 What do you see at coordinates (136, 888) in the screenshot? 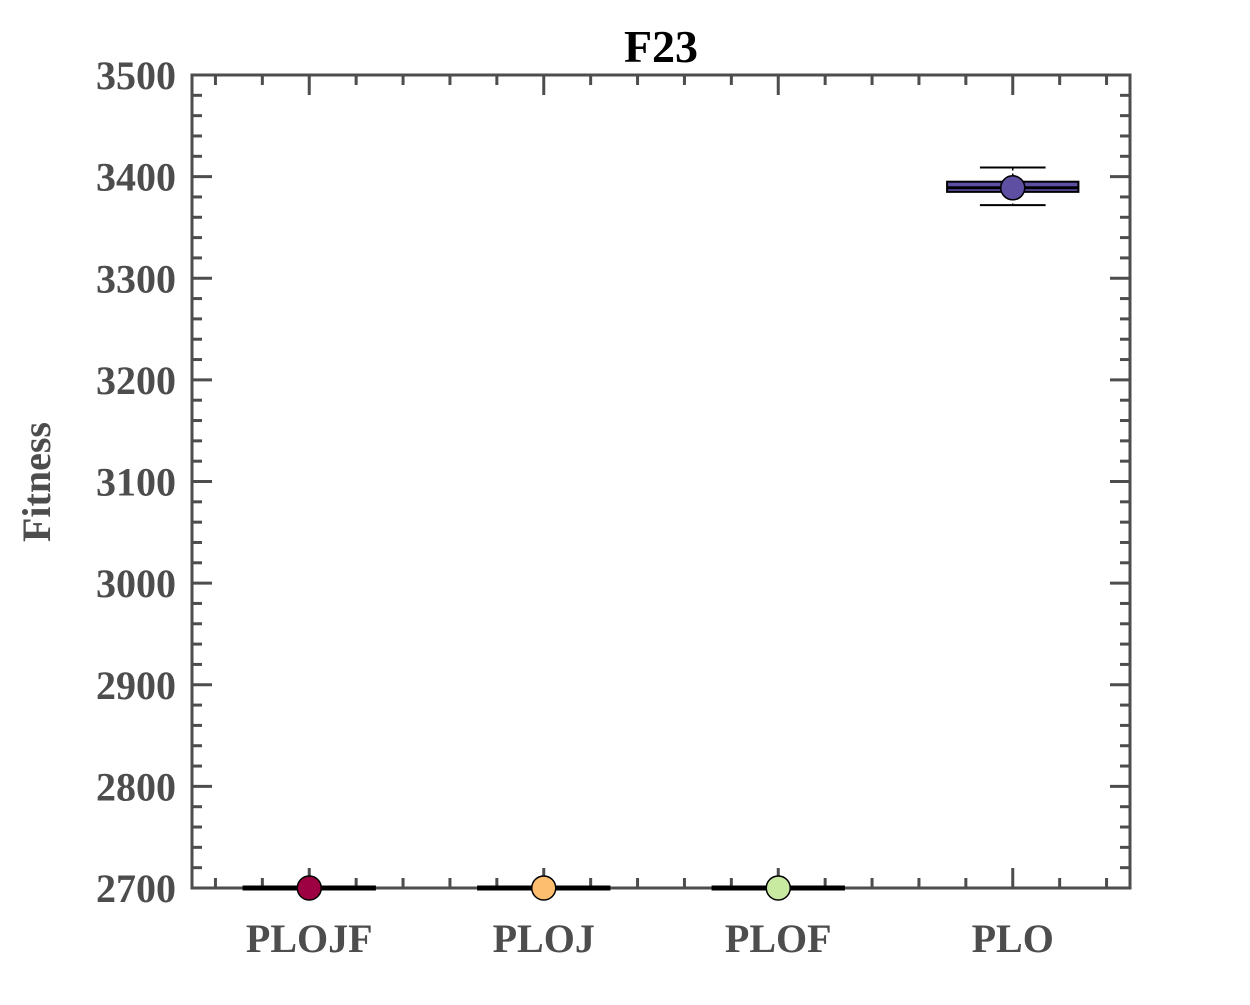
I see `y-tick-label: 2700` at bounding box center [136, 888].